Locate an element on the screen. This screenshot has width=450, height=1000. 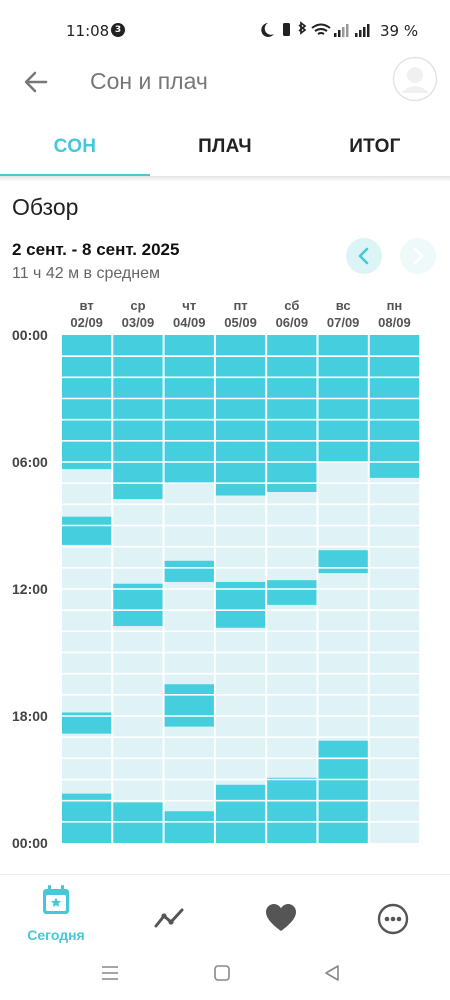
next-week-button is located at coordinates (418, 256).